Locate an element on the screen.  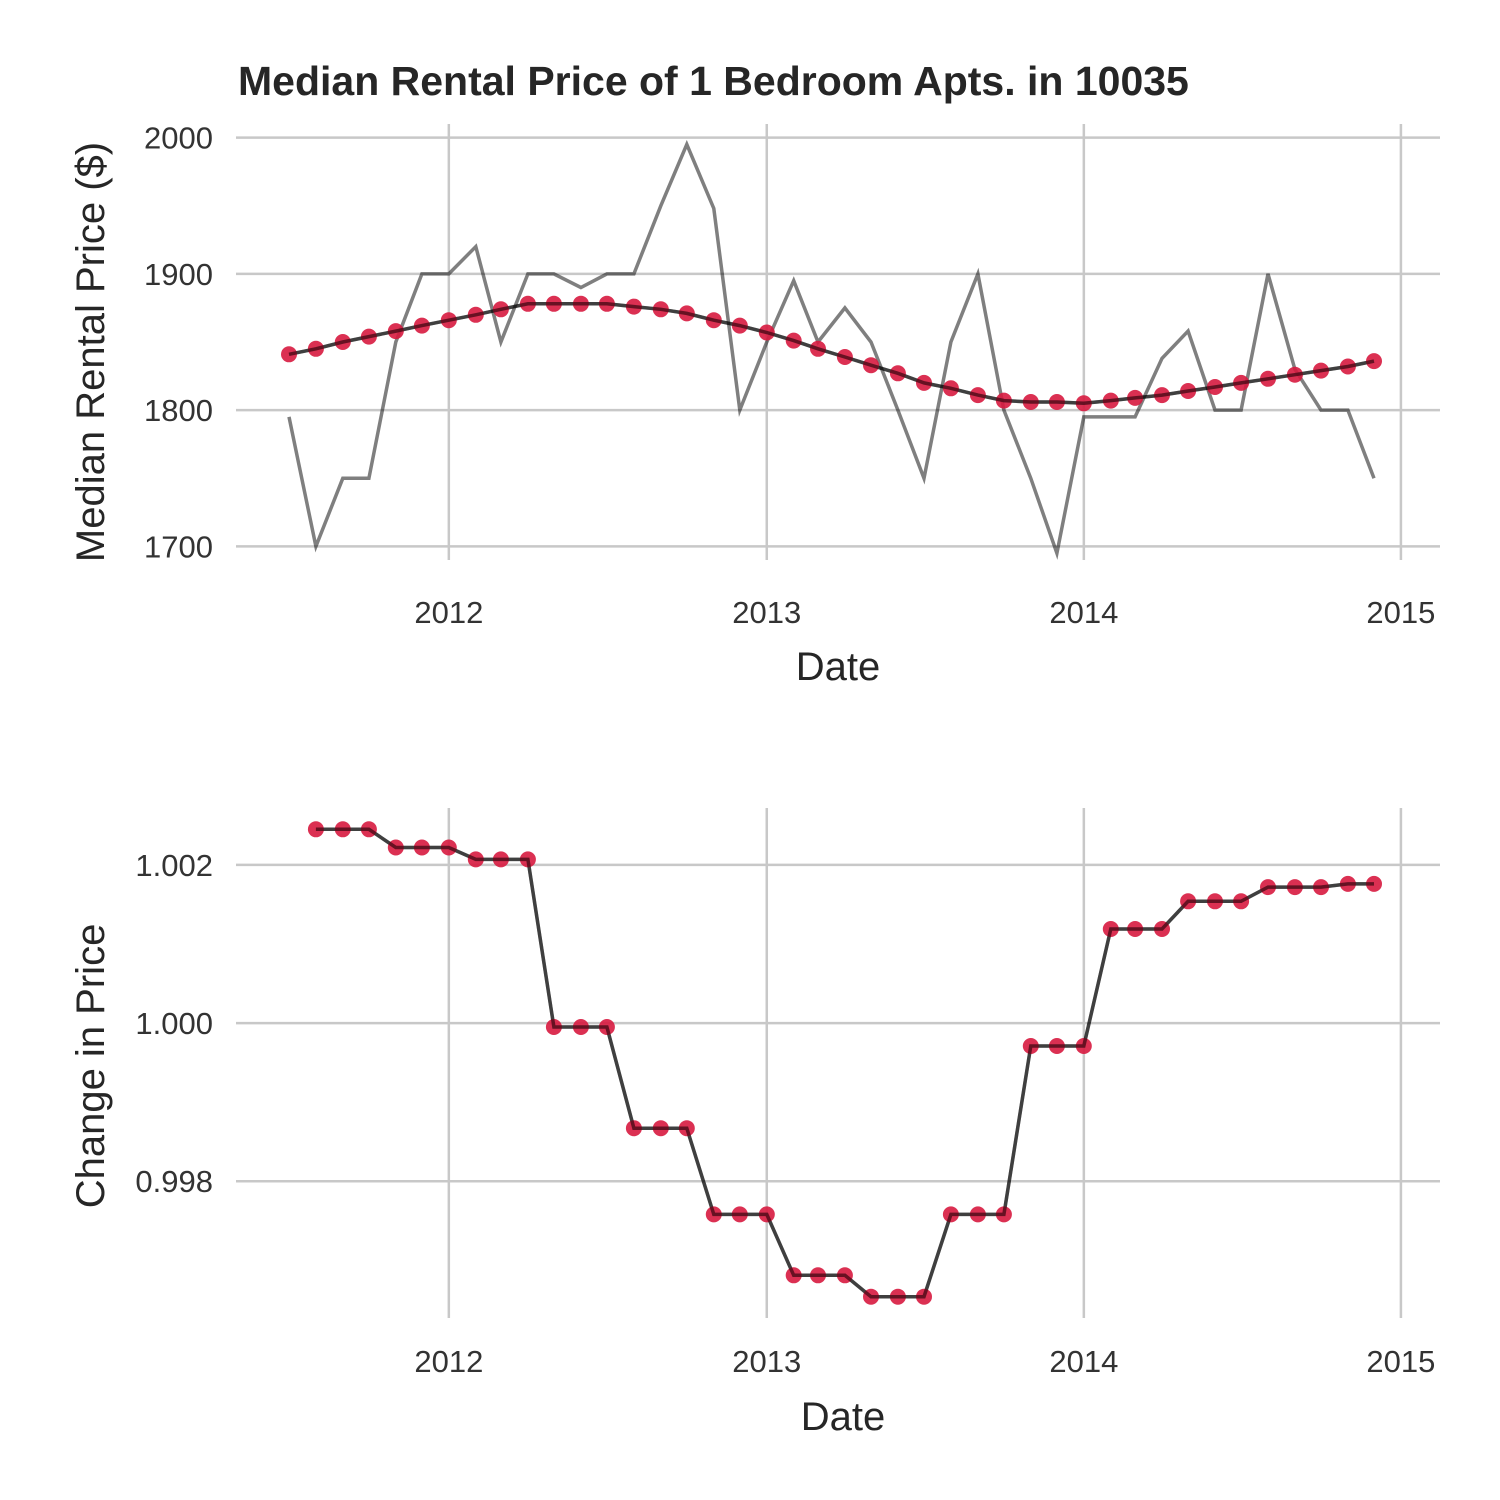
price-x-tick-label: 2012 is located at coordinates (448, 612).